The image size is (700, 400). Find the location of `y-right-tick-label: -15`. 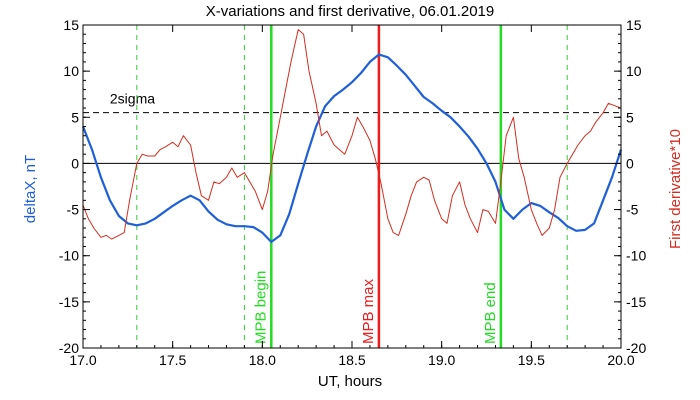

y-right-tick-label: -15 is located at coordinates (636, 302).